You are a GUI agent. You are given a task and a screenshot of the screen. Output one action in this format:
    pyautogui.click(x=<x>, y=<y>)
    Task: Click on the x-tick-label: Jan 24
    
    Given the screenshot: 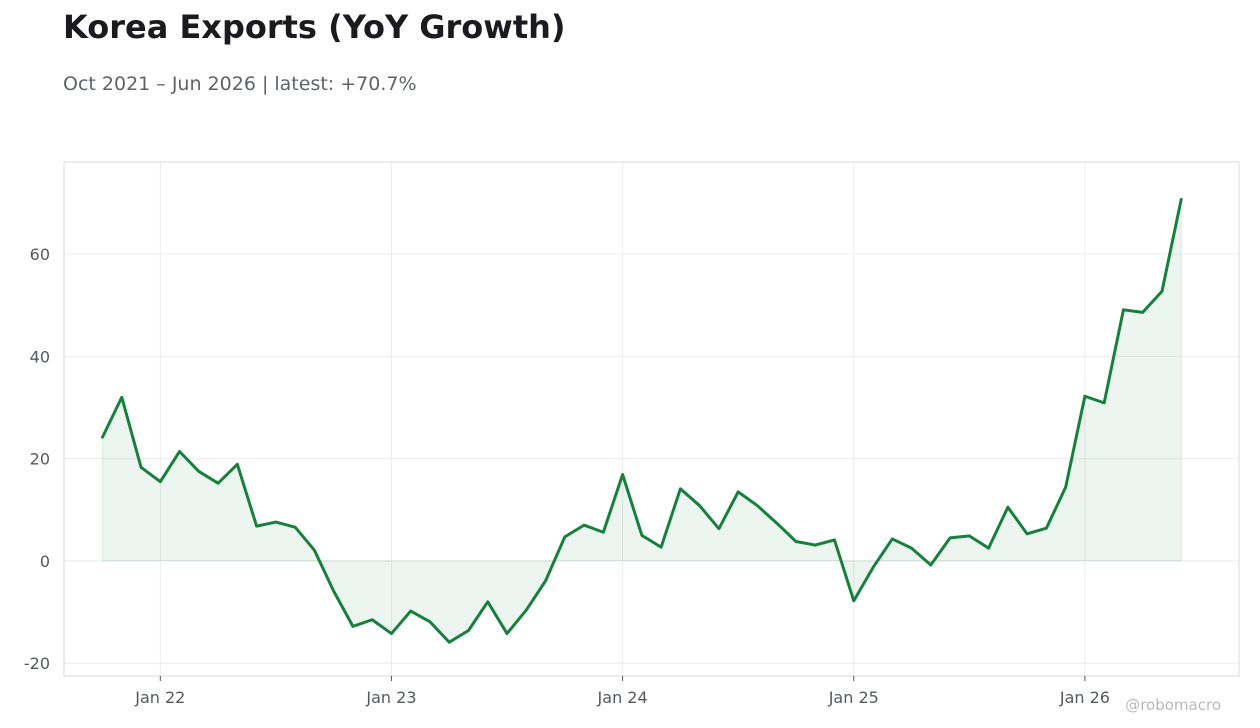 What is the action you would take?
    pyautogui.click(x=622, y=697)
    